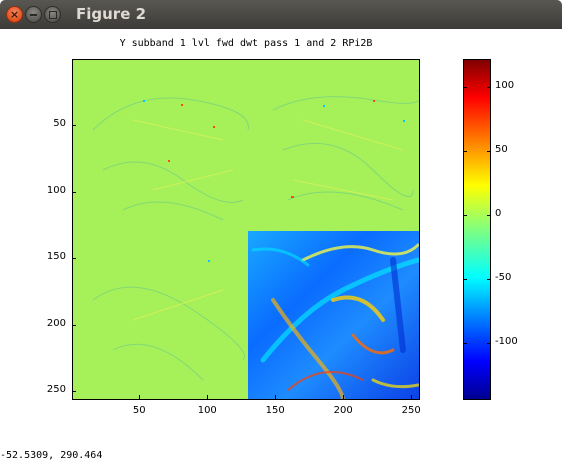  What do you see at coordinates (501, 149) in the screenshot?
I see `colorbar-tick-label: 50` at bounding box center [501, 149].